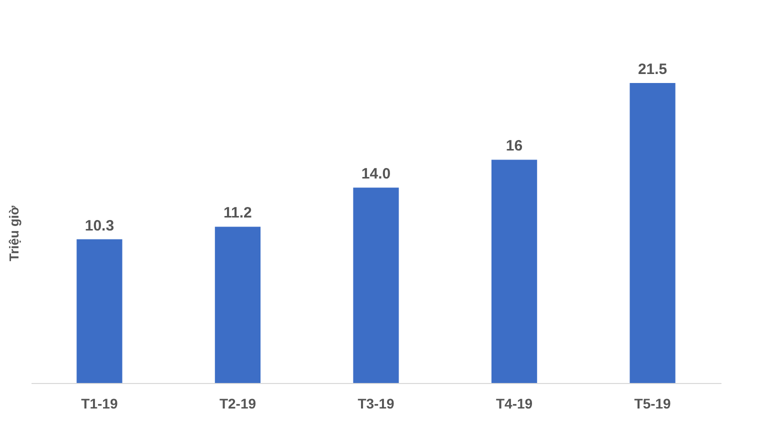  I want to click on x-tick-label: T2-19, so click(237, 404).